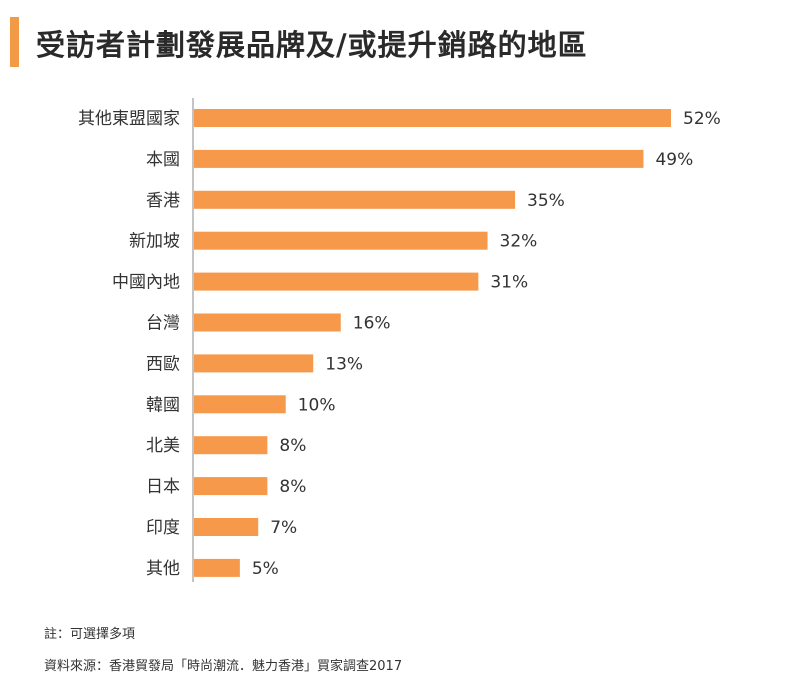 The width and height of the screenshot is (804, 680). What do you see at coordinates (674, 160) in the screenshot?
I see `value-label: 49%` at bounding box center [674, 160].